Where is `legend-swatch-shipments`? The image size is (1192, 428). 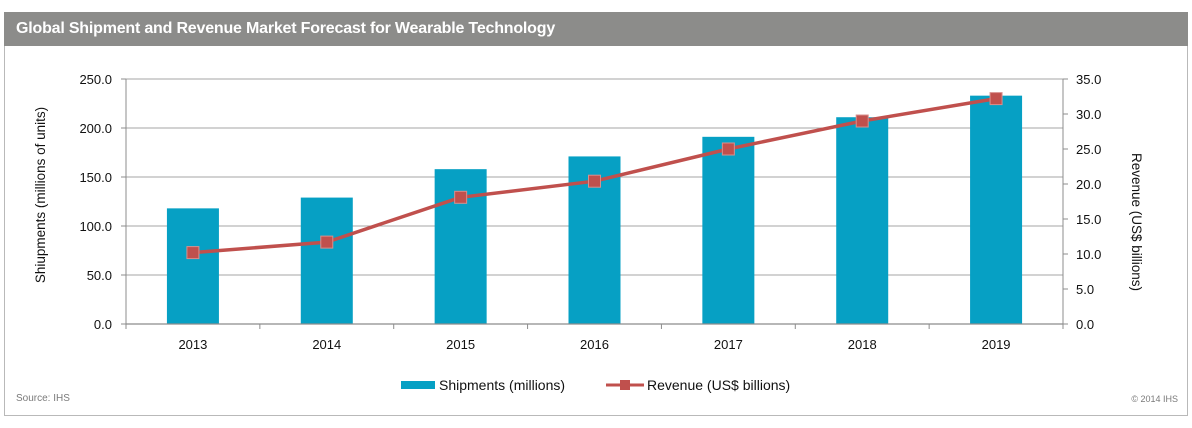 legend-swatch-shipments is located at coordinates (418, 385).